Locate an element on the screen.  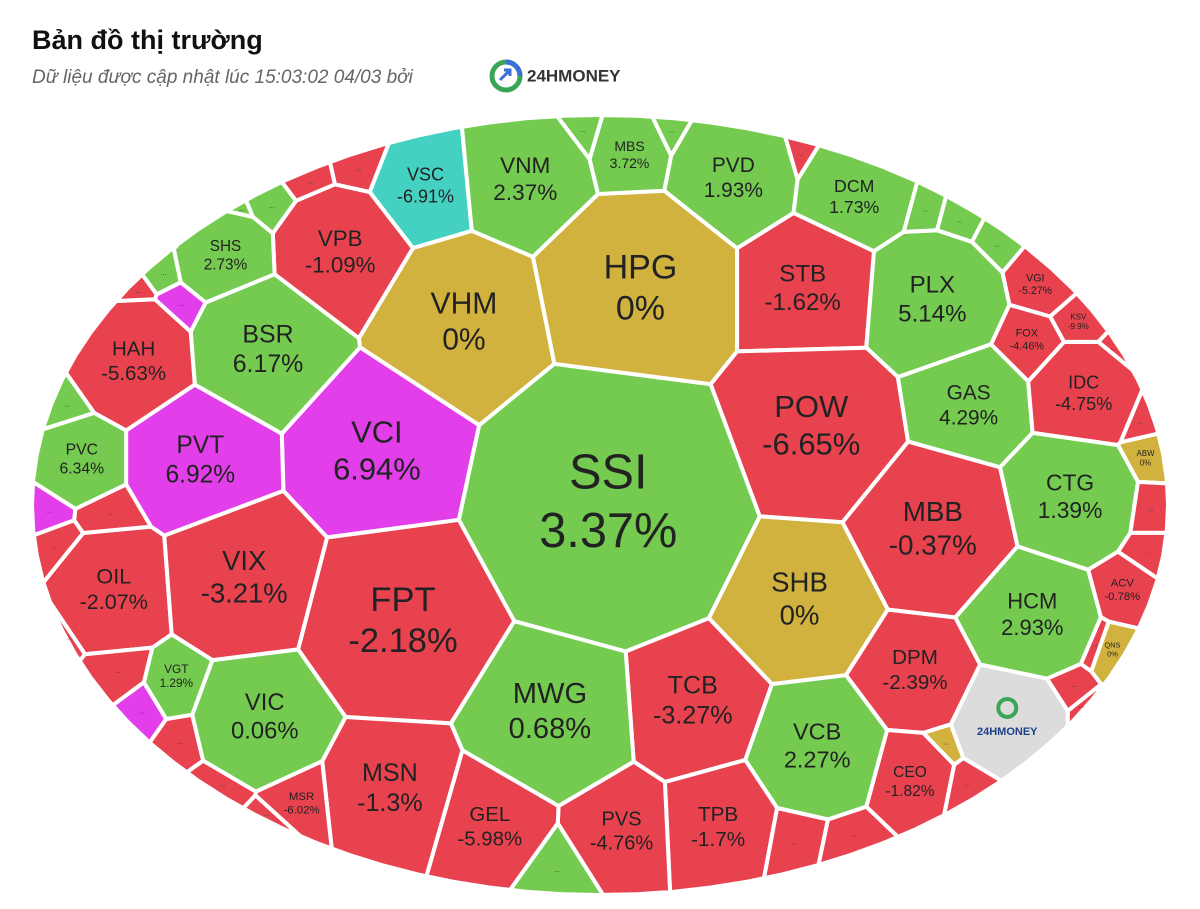
ticker: PVC is located at coordinates (82, 450).